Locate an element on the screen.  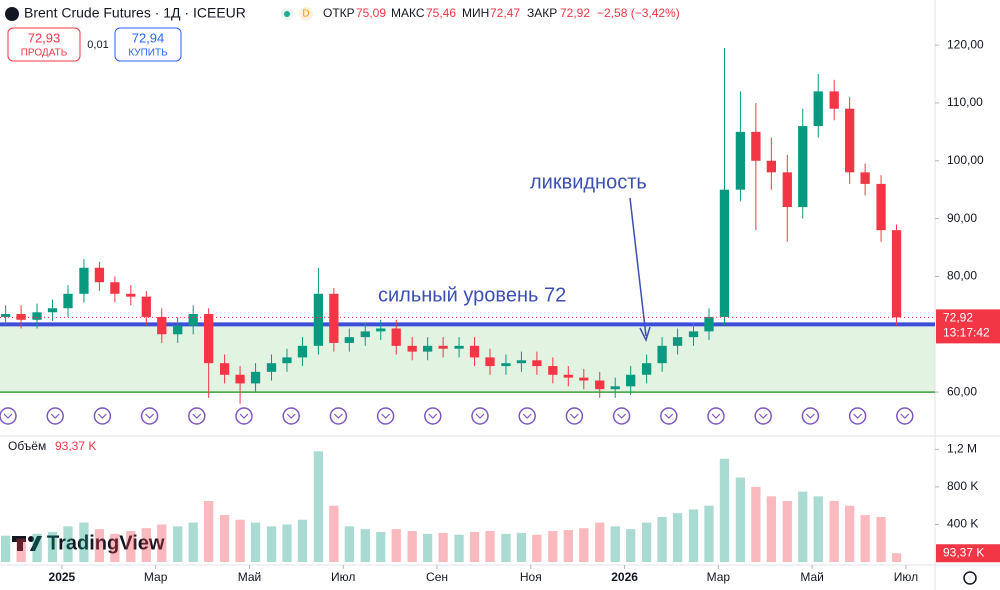
settings-icon is located at coordinates (970, 578).